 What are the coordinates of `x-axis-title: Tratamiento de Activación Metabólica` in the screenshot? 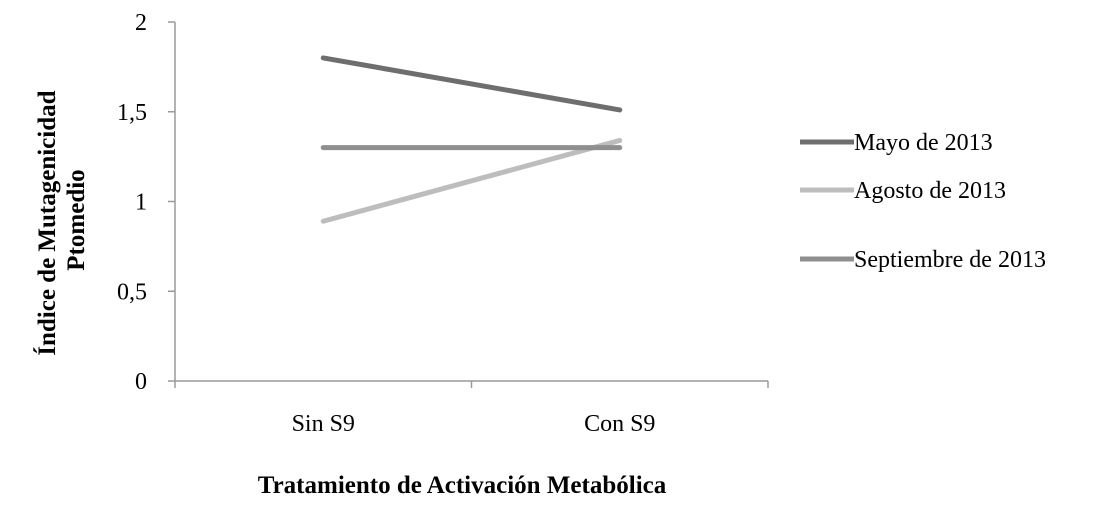 It's located at (462, 485).